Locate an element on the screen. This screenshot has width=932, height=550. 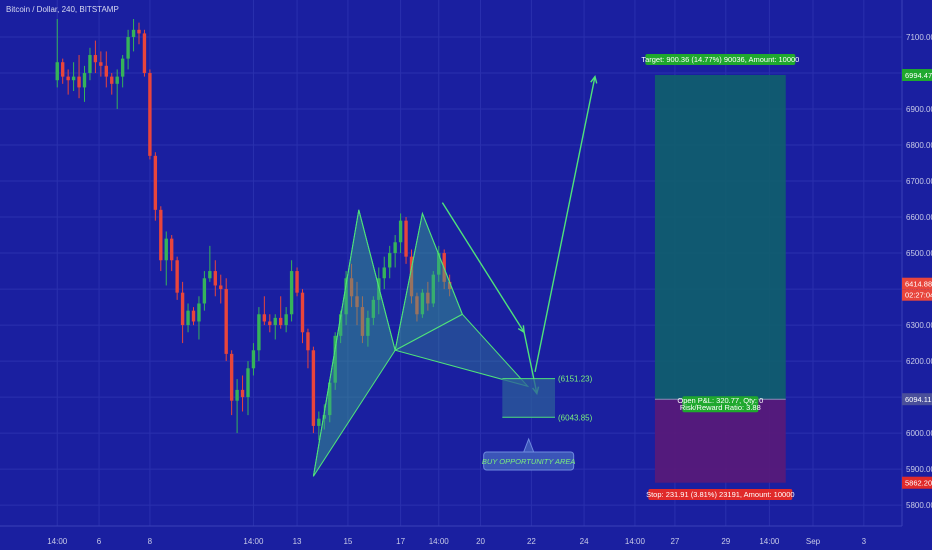
x-tick-label: 8 is located at coordinates (150, 541).